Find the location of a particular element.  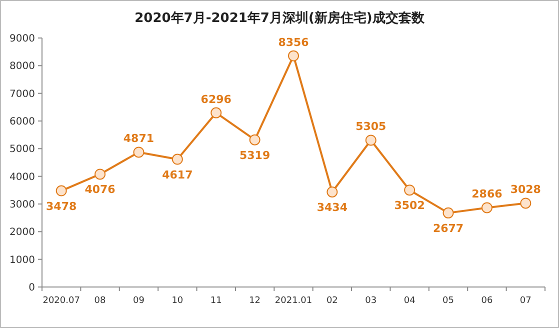

x-tick-label: 07 is located at coordinates (526, 301).